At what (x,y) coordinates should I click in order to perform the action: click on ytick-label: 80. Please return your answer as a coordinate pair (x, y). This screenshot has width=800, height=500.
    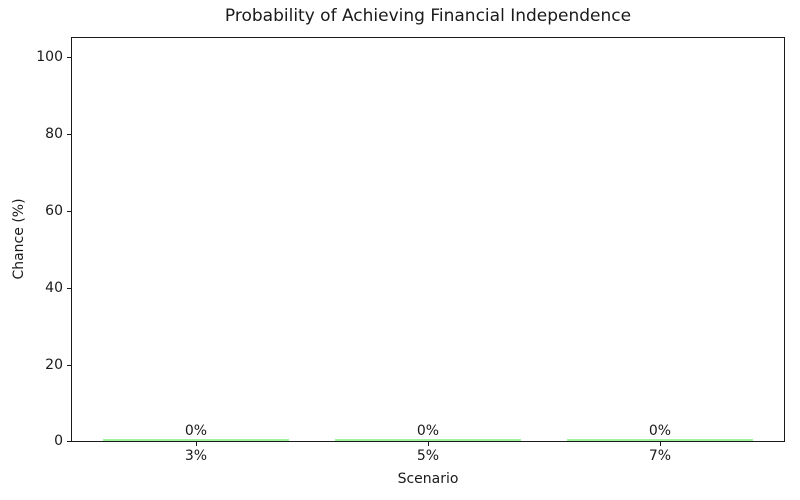
    Looking at the image, I should click on (54, 134).